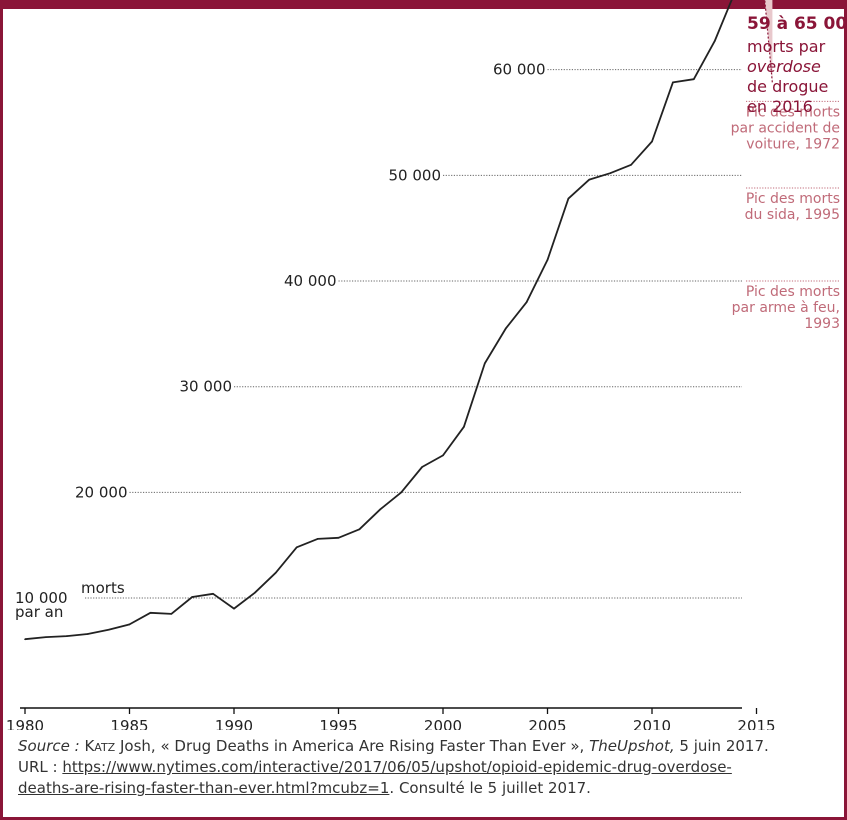  I want to click on reference-line-label: par accident de, so click(785, 128).